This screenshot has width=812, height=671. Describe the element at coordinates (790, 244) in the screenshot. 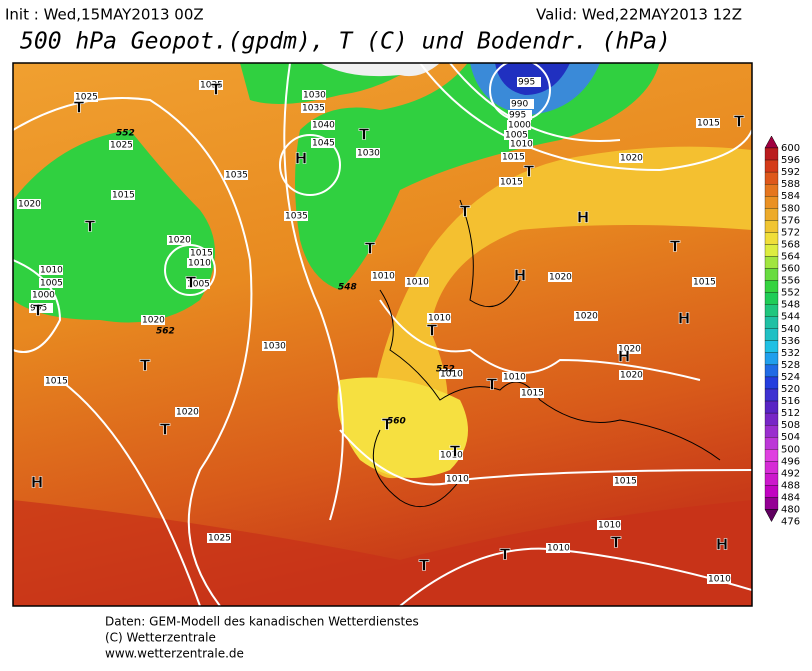

I see `colorbar-label: 568` at that location.